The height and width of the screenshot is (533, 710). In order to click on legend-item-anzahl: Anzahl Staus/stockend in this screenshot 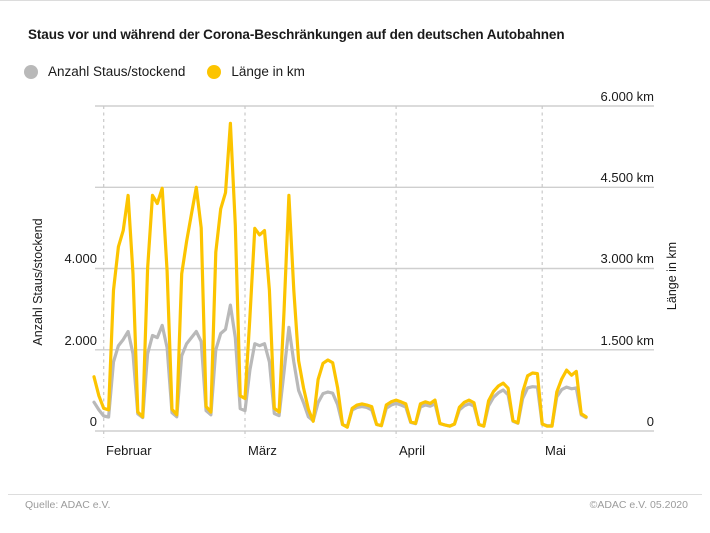, I will do `click(104, 71)`.